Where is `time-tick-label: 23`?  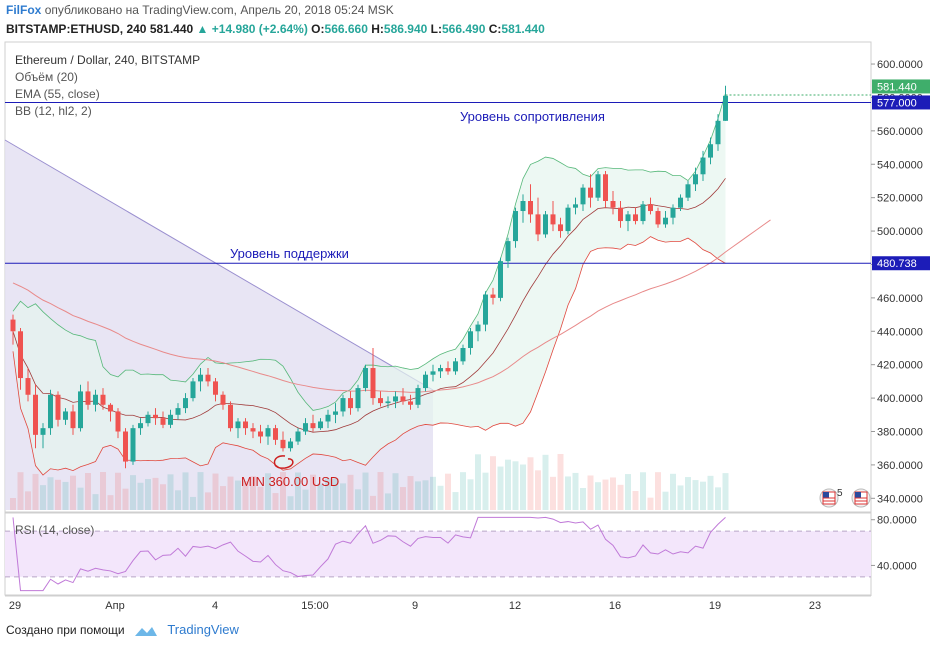
time-tick-label: 23 is located at coordinates (815, 606).